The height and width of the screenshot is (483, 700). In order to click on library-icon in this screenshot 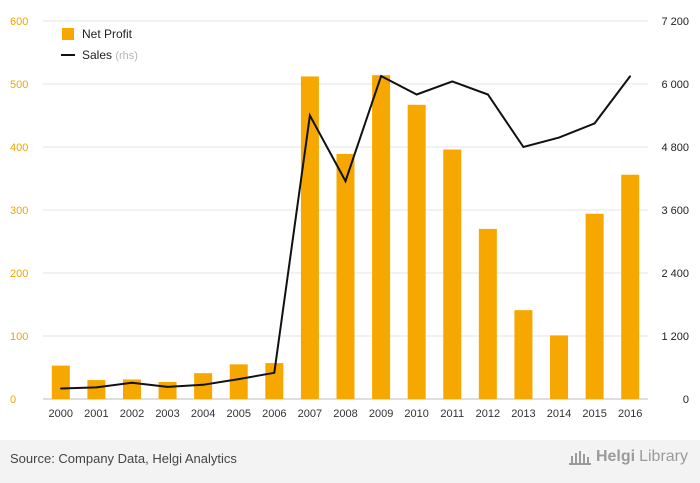, I will do `click(579, 458)`.